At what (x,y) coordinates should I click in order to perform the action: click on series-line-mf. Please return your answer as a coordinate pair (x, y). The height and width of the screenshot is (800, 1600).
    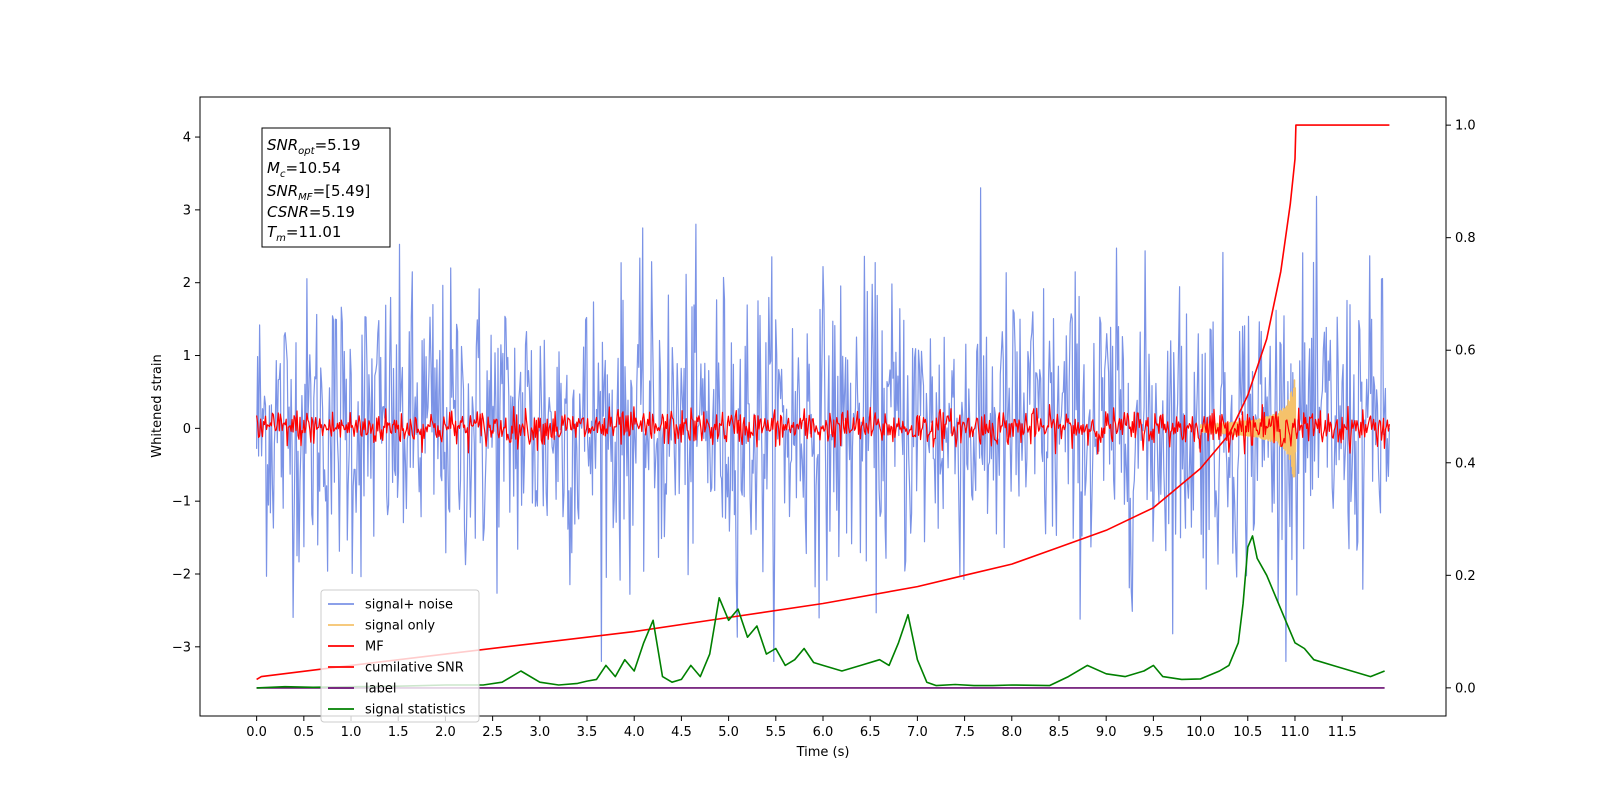
    Looking at the image, I should click on (823, 429).